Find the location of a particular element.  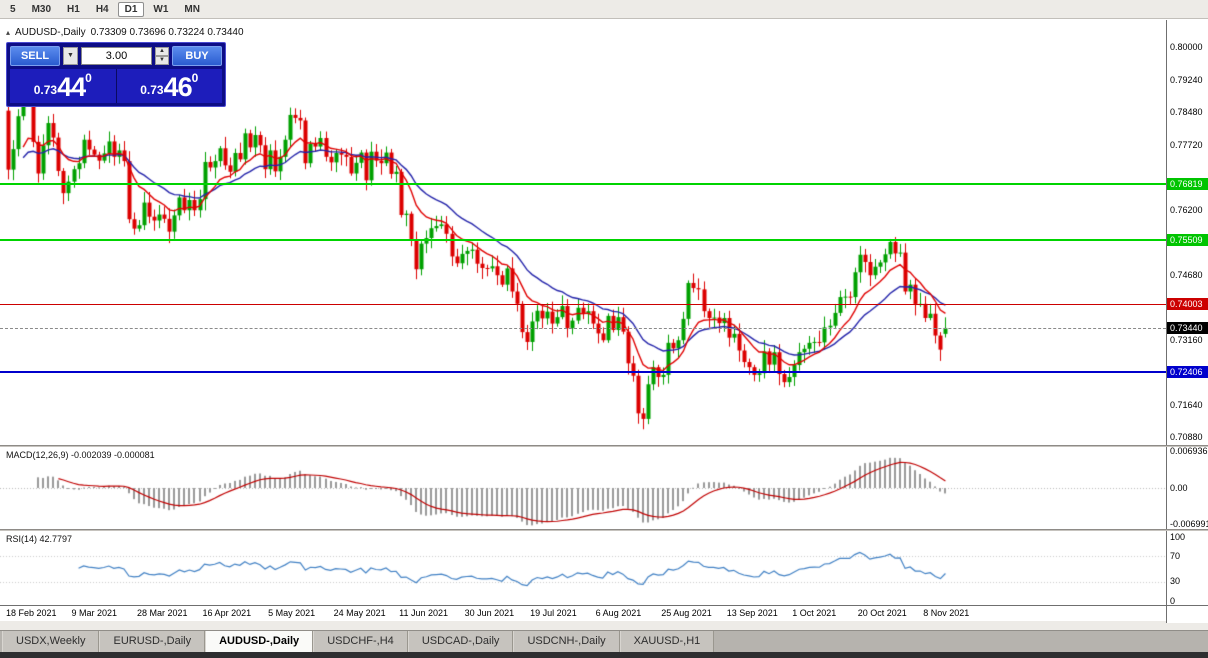

macd-axis-tick: 0.006936 is located at coordinates (1189, 450).